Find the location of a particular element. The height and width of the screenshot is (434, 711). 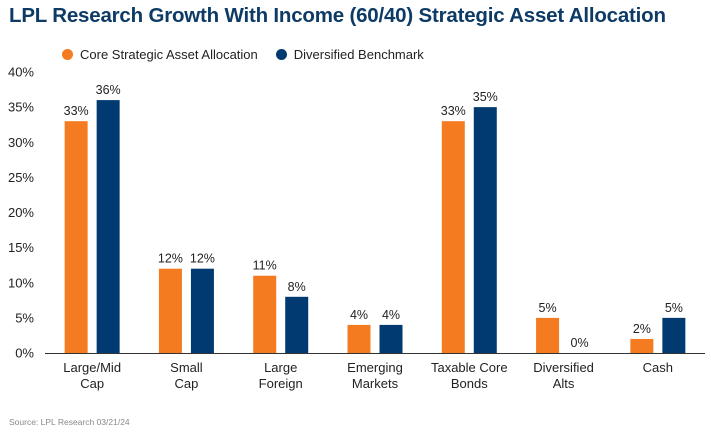

y-tick-label: 30% is located at coordinates (21, 142).